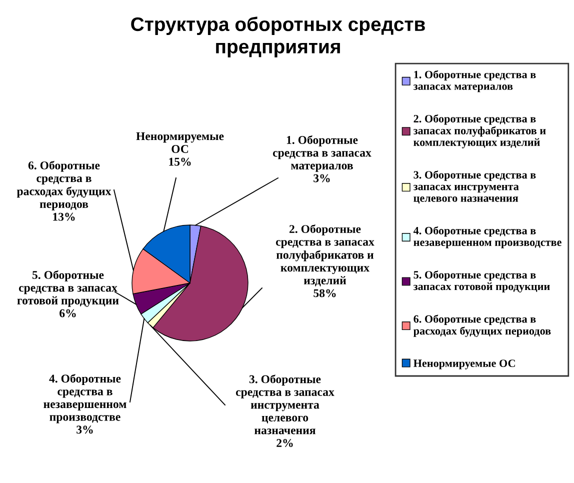 This screenshot has width=574, height=483. Describe the element at coordinates (64, 216) in the screenshot. I see `data-label: 13%` at that location.